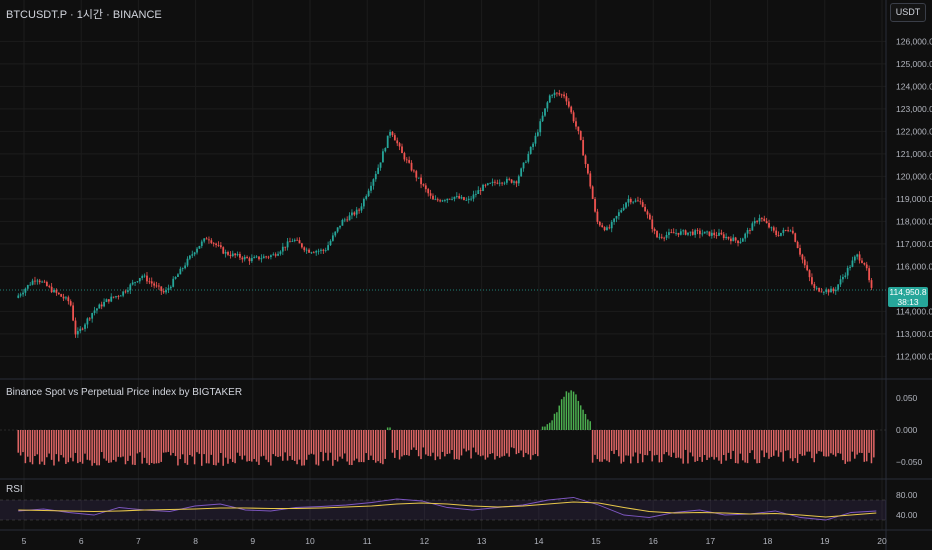 The width and height of the screenshot is (932, 550). What do you see at coordinates (908, 292) in the screenshot?
I see `current-price-value: 114,950.8` at bounding box center [908, 292].